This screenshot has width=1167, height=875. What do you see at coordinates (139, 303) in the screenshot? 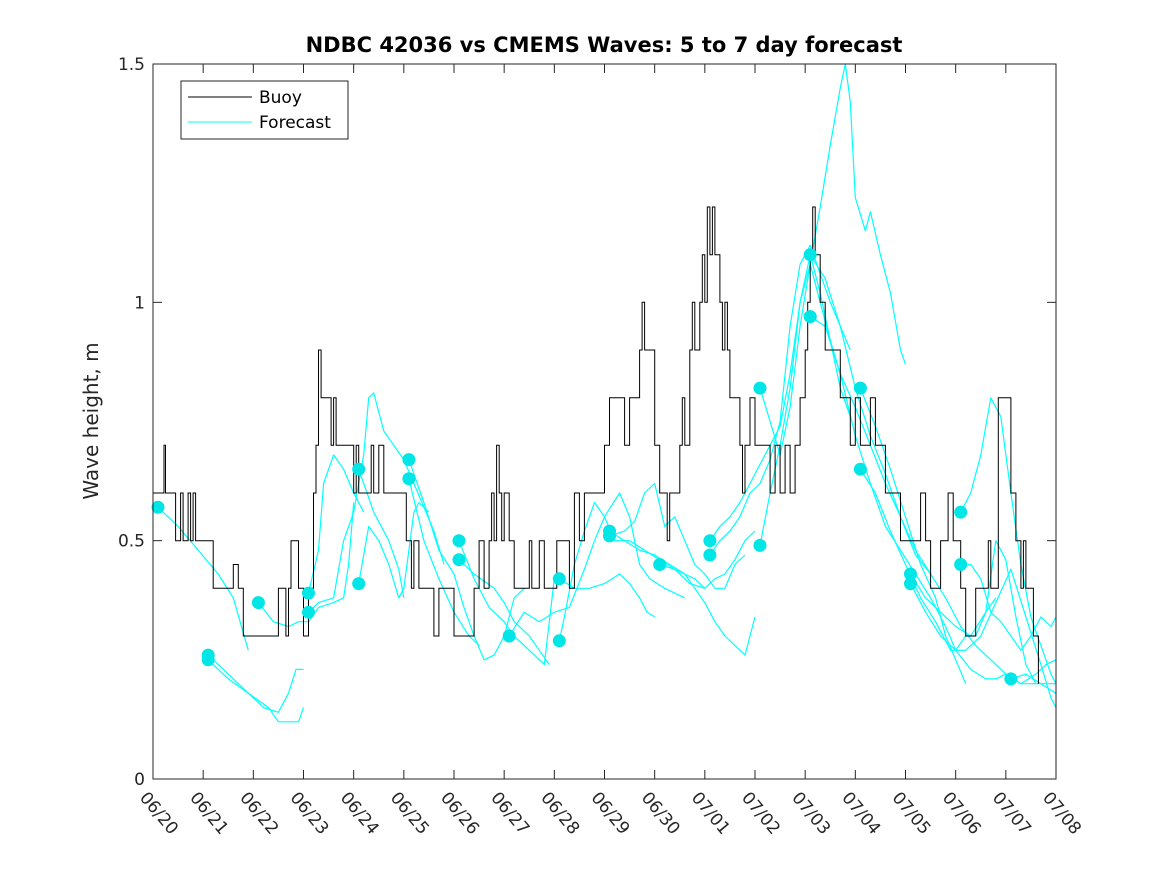
I see `y-tick-label: 1` at bounding box center [139, 303].